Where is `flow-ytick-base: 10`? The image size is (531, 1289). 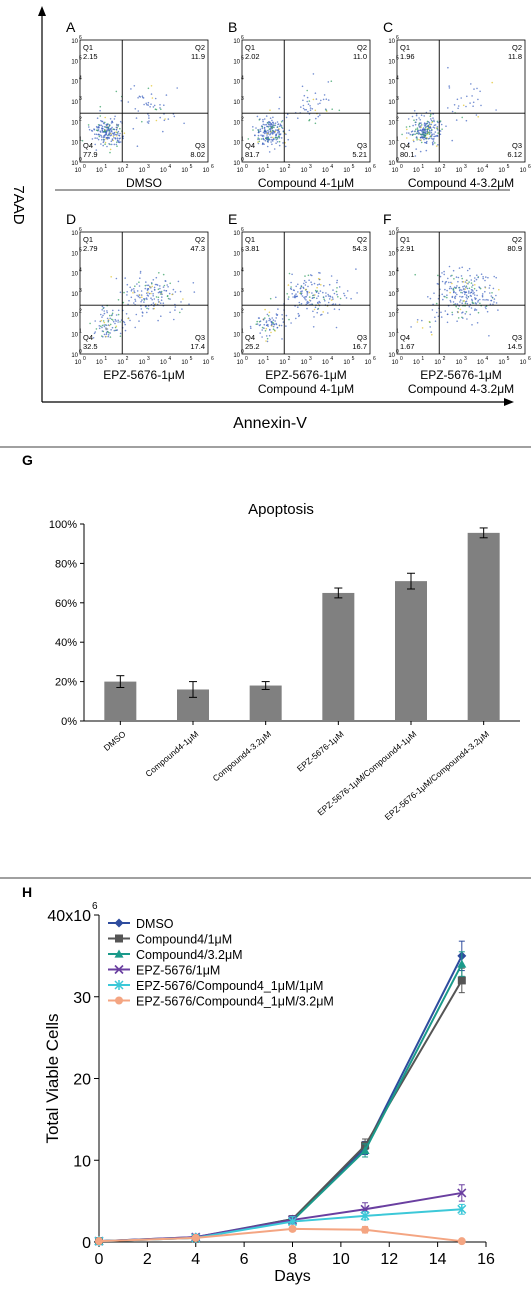
flow-ytick-base: 10 is located at coordinates (391, 123).